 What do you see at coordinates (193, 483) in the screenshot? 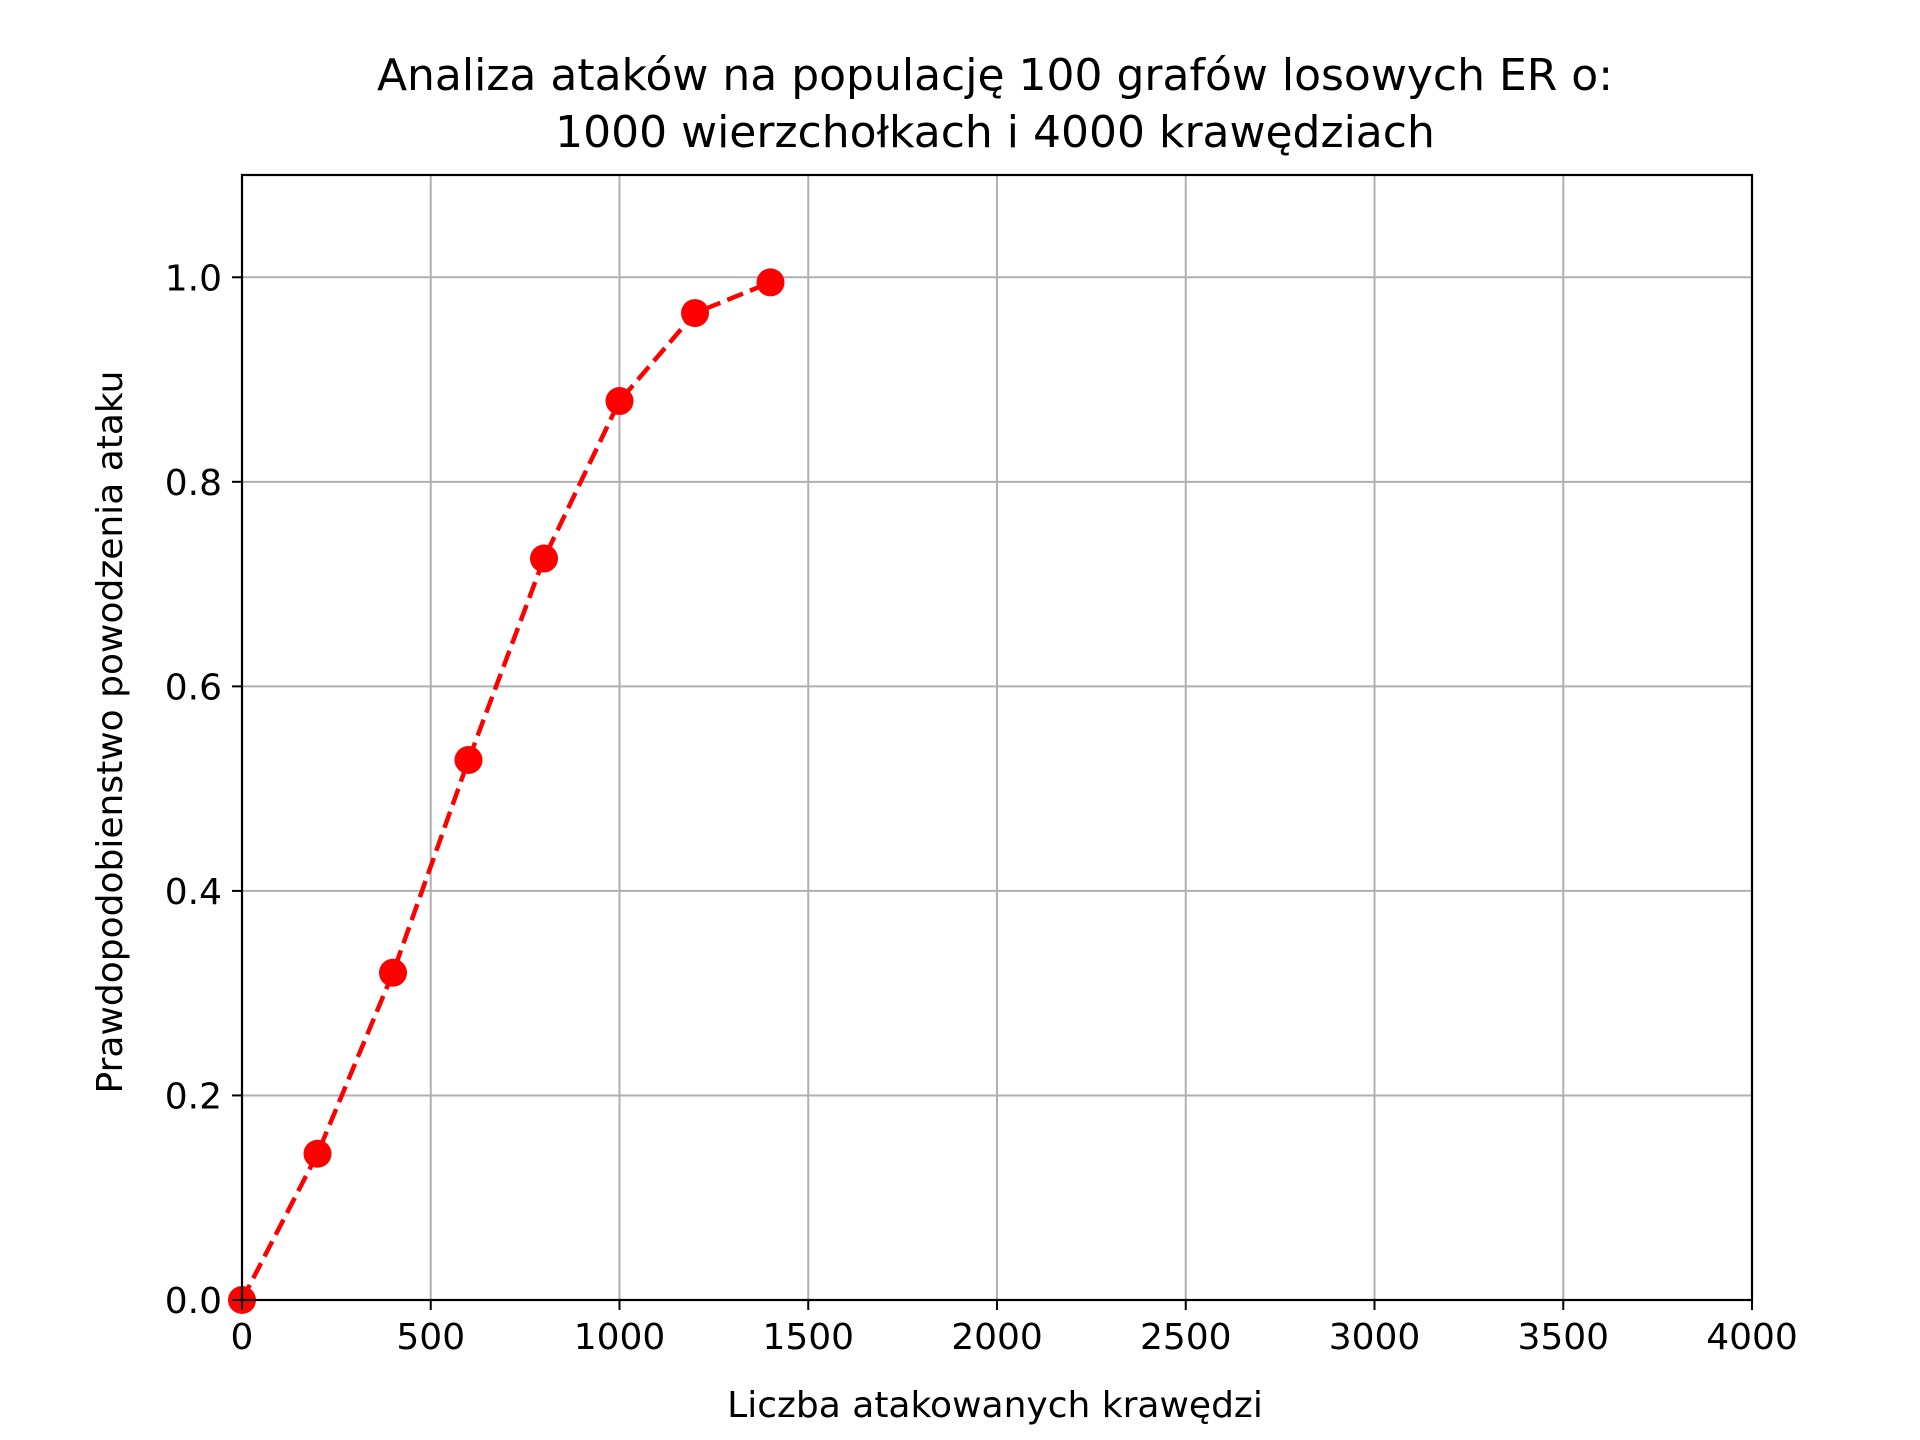
I see `y-tick-label: 0.8` at bounding box center [193, 483].